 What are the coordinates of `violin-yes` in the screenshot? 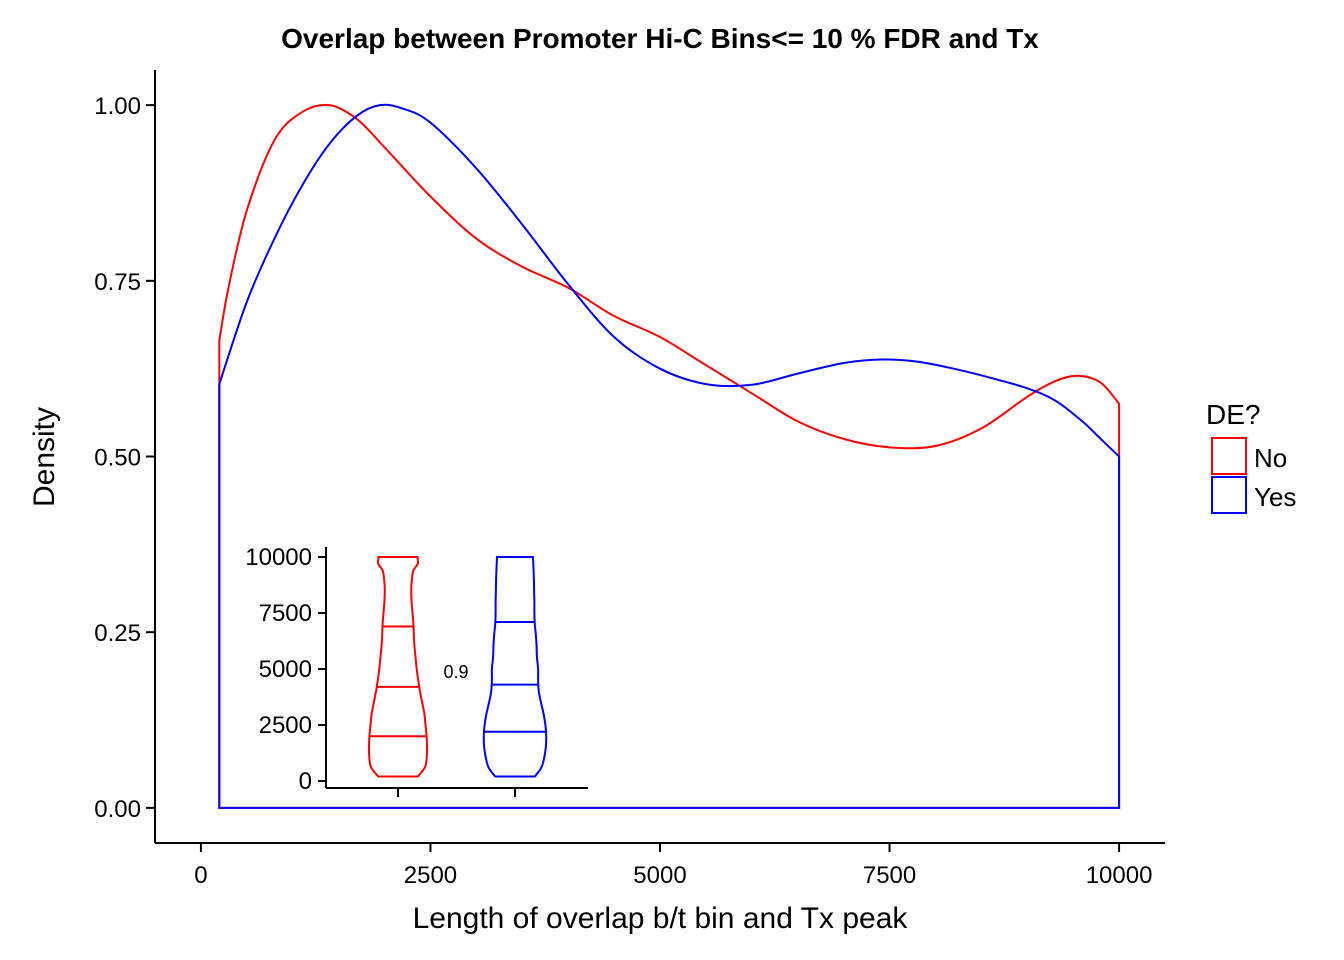 It's located at (515, 667).